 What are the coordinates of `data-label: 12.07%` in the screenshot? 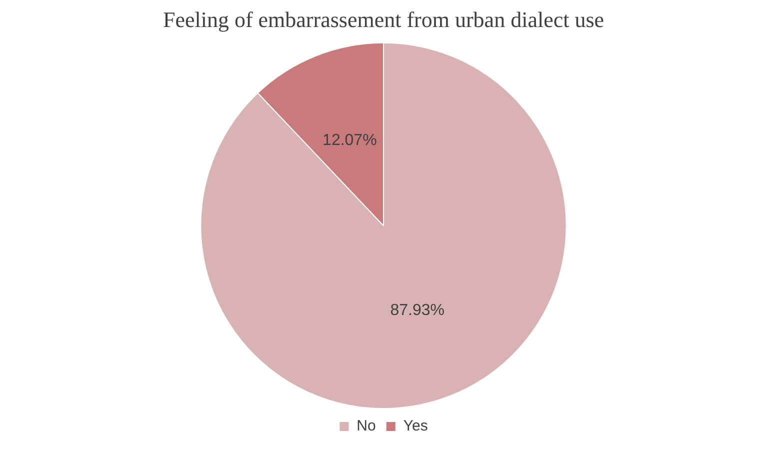 It's located at (349, 141).